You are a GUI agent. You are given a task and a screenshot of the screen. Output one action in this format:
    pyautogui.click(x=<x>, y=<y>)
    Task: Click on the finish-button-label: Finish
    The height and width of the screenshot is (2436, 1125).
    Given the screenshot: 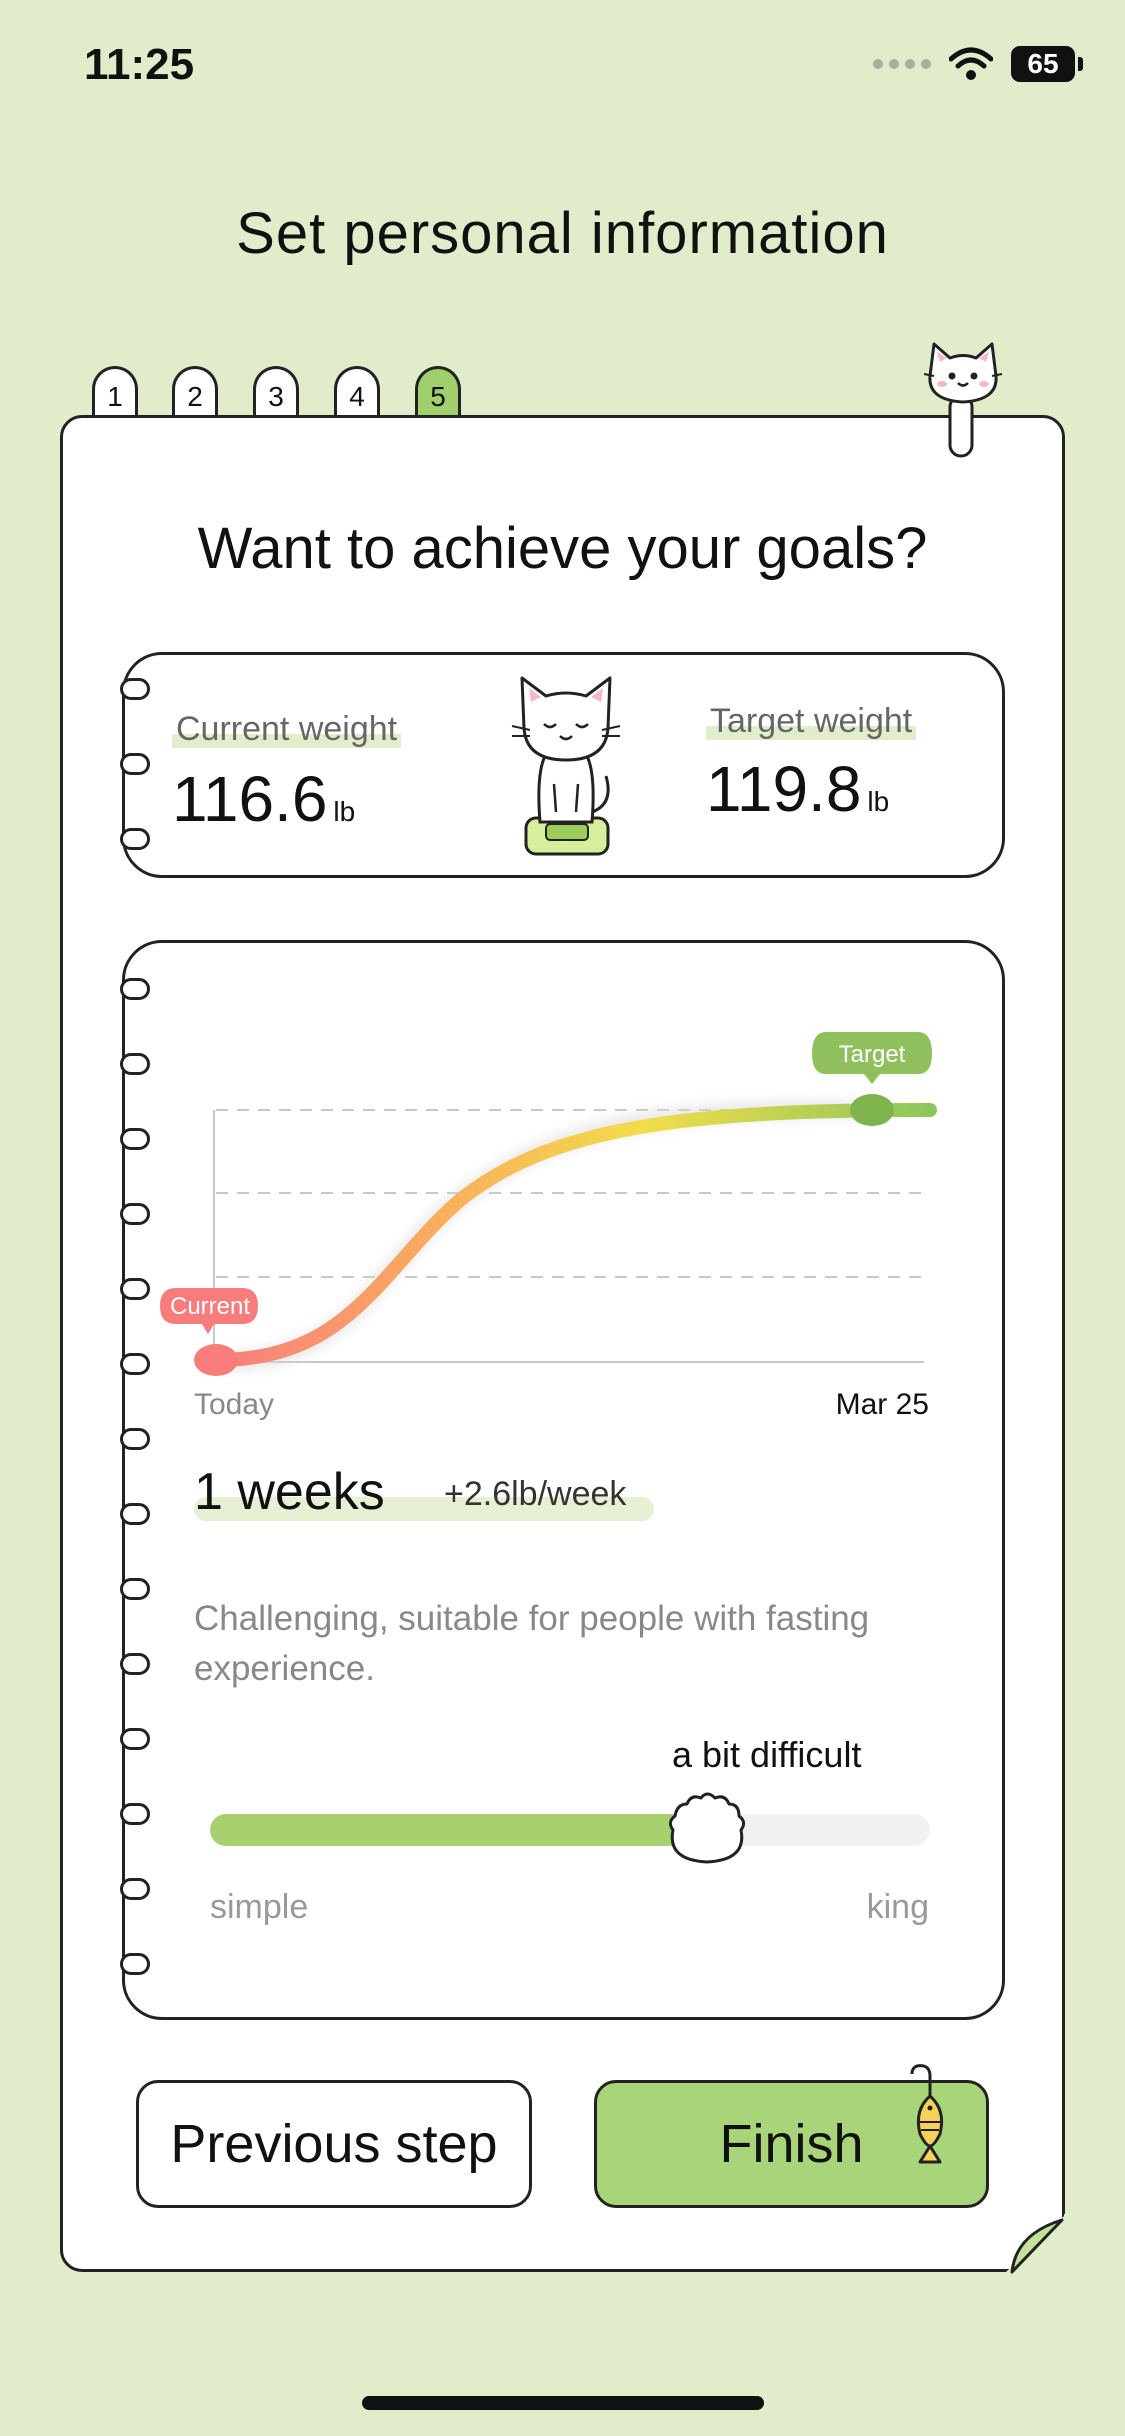 What is the action you would take?
    pyautogui.click(x=791, y=2144)
    